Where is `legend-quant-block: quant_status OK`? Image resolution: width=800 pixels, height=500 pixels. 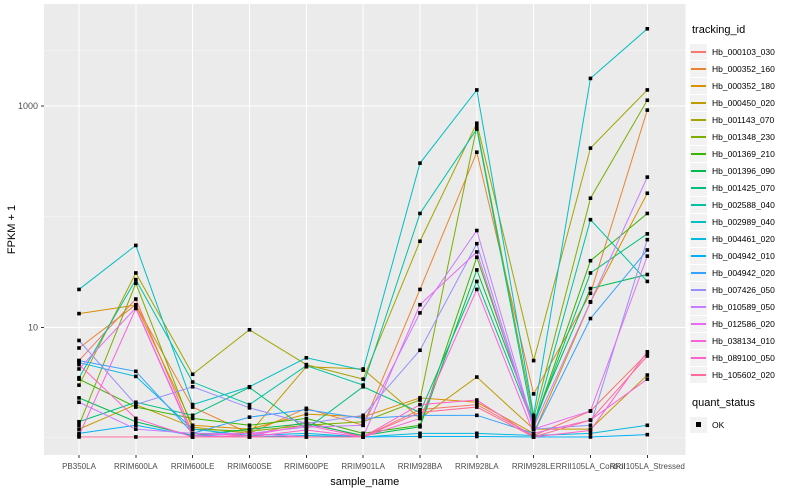
legend-quant-block: quant_status OK is located at coordinates (745, 415).